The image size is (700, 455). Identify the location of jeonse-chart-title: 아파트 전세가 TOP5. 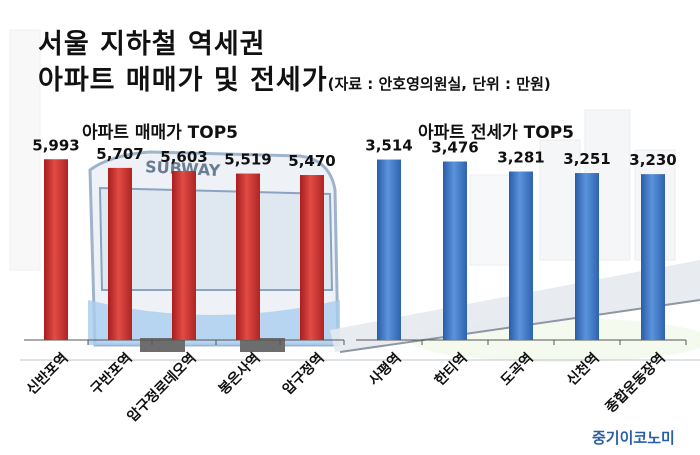
(496, 133).